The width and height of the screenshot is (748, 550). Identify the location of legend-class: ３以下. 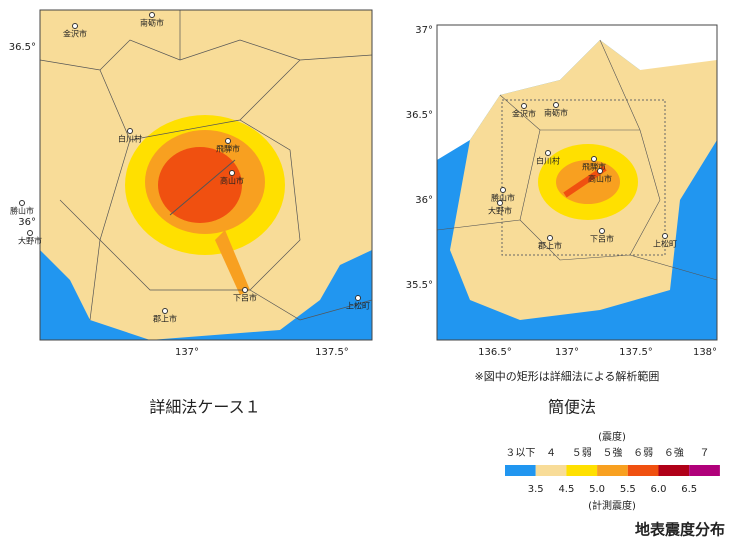
(520, 453).